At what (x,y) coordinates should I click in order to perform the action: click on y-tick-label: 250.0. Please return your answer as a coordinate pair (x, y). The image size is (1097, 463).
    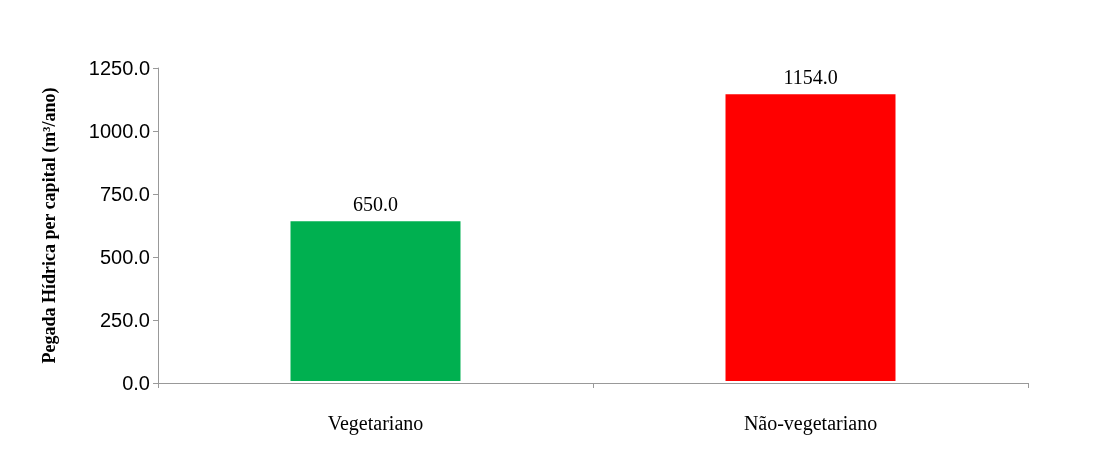
    Looking at the image, I should click on (124, 320).